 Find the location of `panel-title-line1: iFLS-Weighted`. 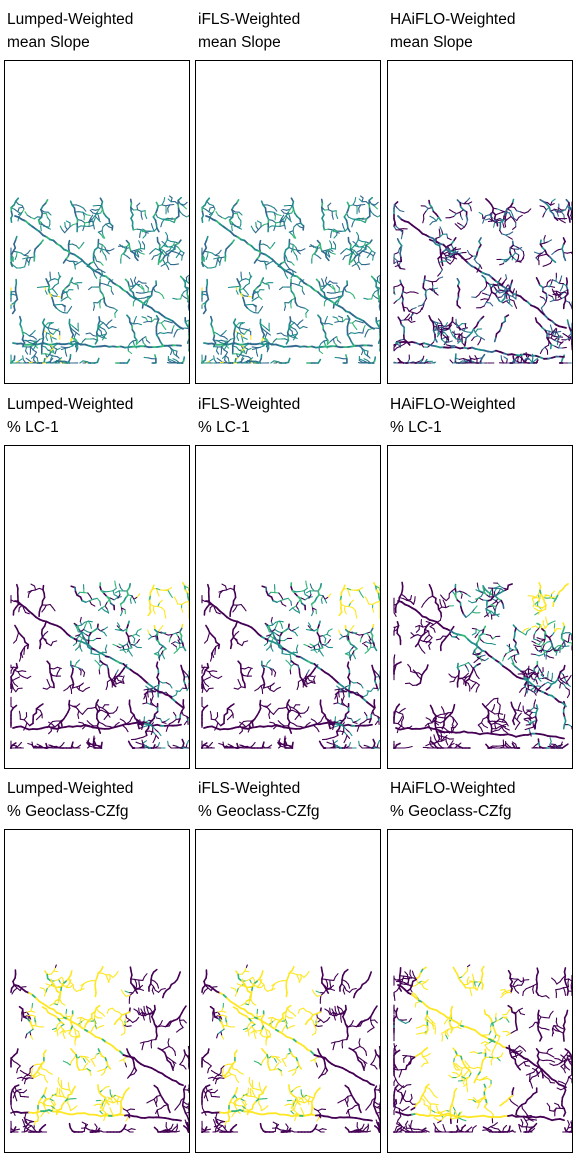

panel-title-line1: iFLS-Weighted is located at coordinates (249, 404).